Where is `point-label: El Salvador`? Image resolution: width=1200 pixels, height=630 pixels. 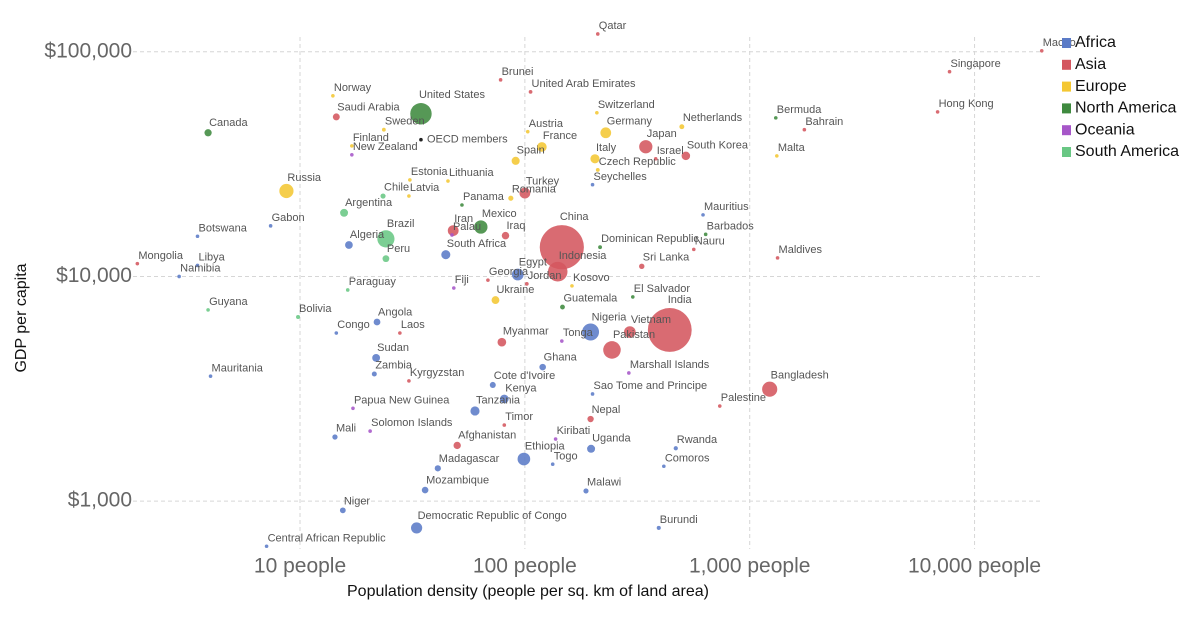
point-label: El Salvador is located at coordinates (662, 289).